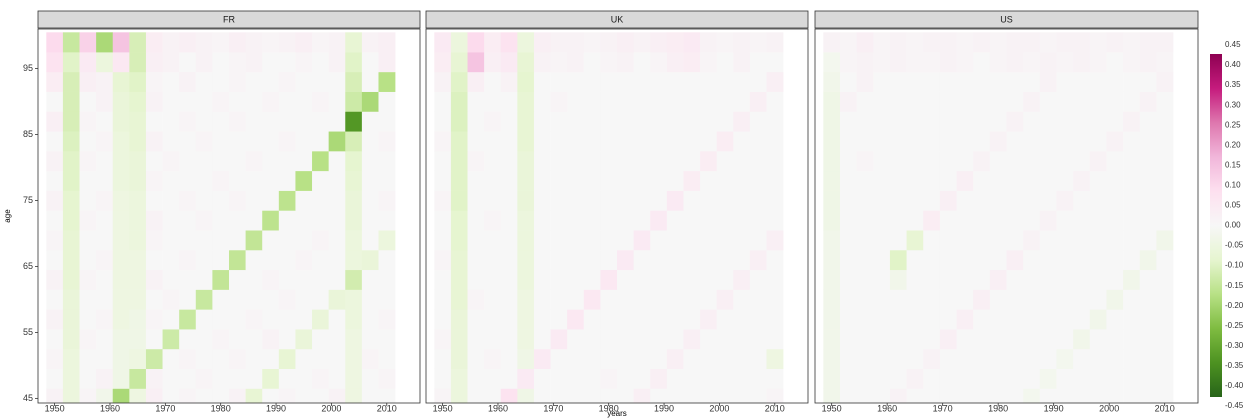 The image size is (1255, 419). Describe the element at coordinates (110, 408) in the screenshot. I see `x-tick-label: 1960` at that location.